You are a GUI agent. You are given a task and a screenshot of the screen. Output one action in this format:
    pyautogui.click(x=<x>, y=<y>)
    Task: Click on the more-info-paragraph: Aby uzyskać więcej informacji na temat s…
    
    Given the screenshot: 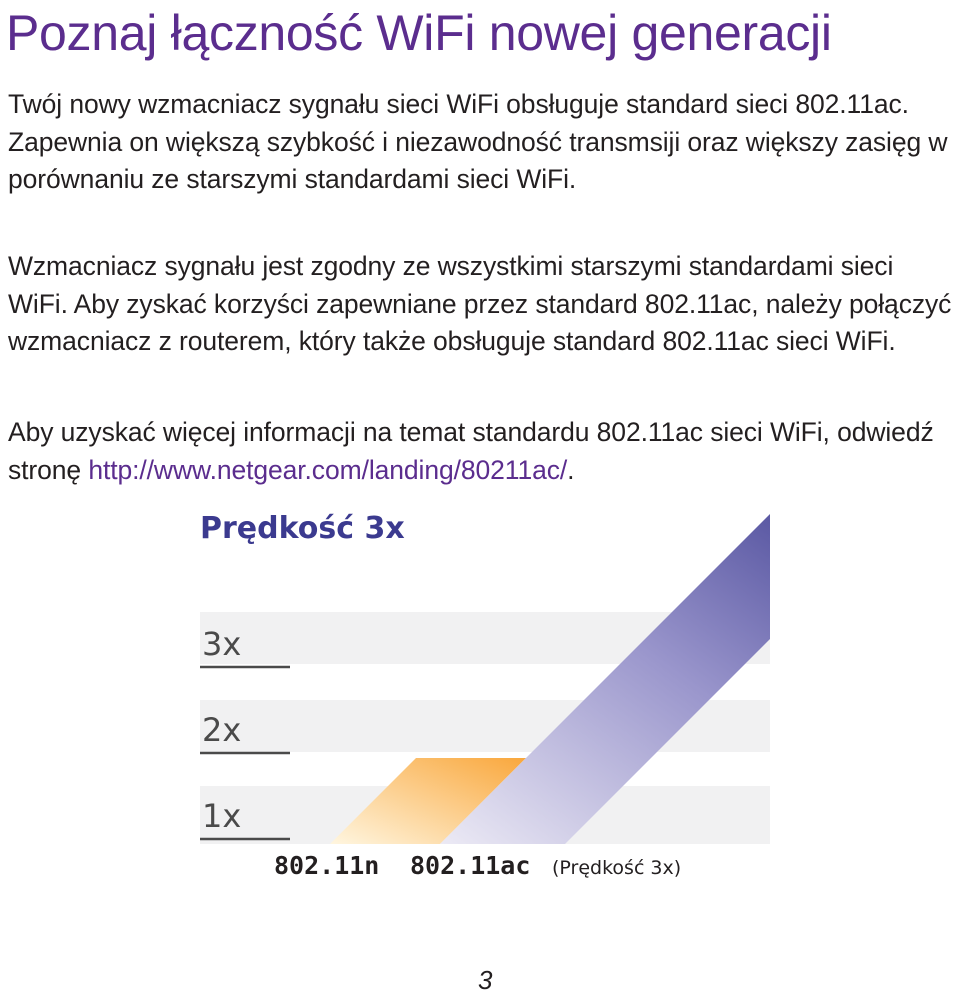 What is the action you would take?
    pyautogui.click(x=483, y=451)
    